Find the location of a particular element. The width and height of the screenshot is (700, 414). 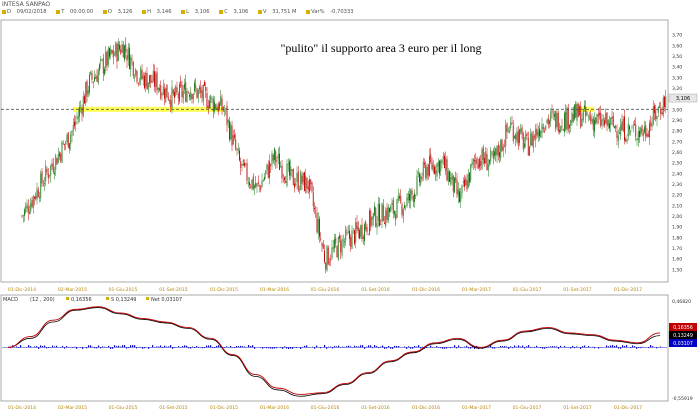

price-y-tick-label: 2,30 is located at coordinates (677, 185).